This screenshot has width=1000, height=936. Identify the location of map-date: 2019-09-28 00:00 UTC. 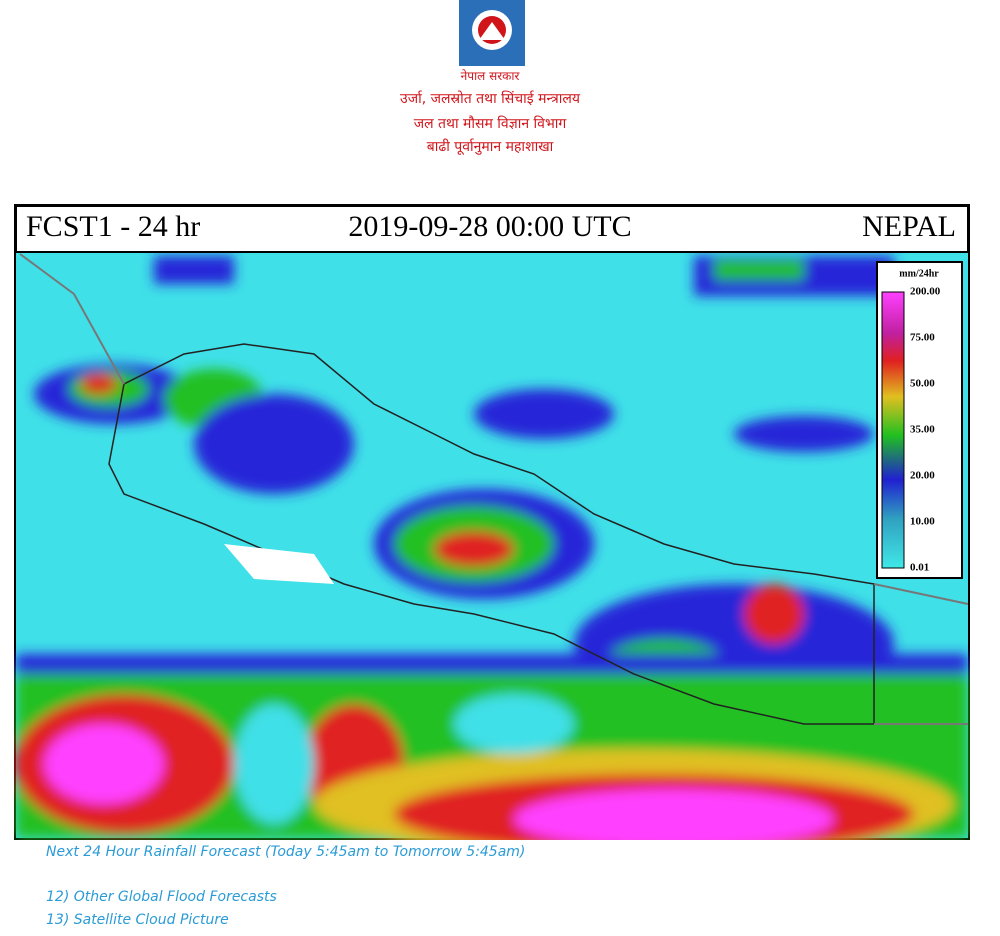
(489, 226).